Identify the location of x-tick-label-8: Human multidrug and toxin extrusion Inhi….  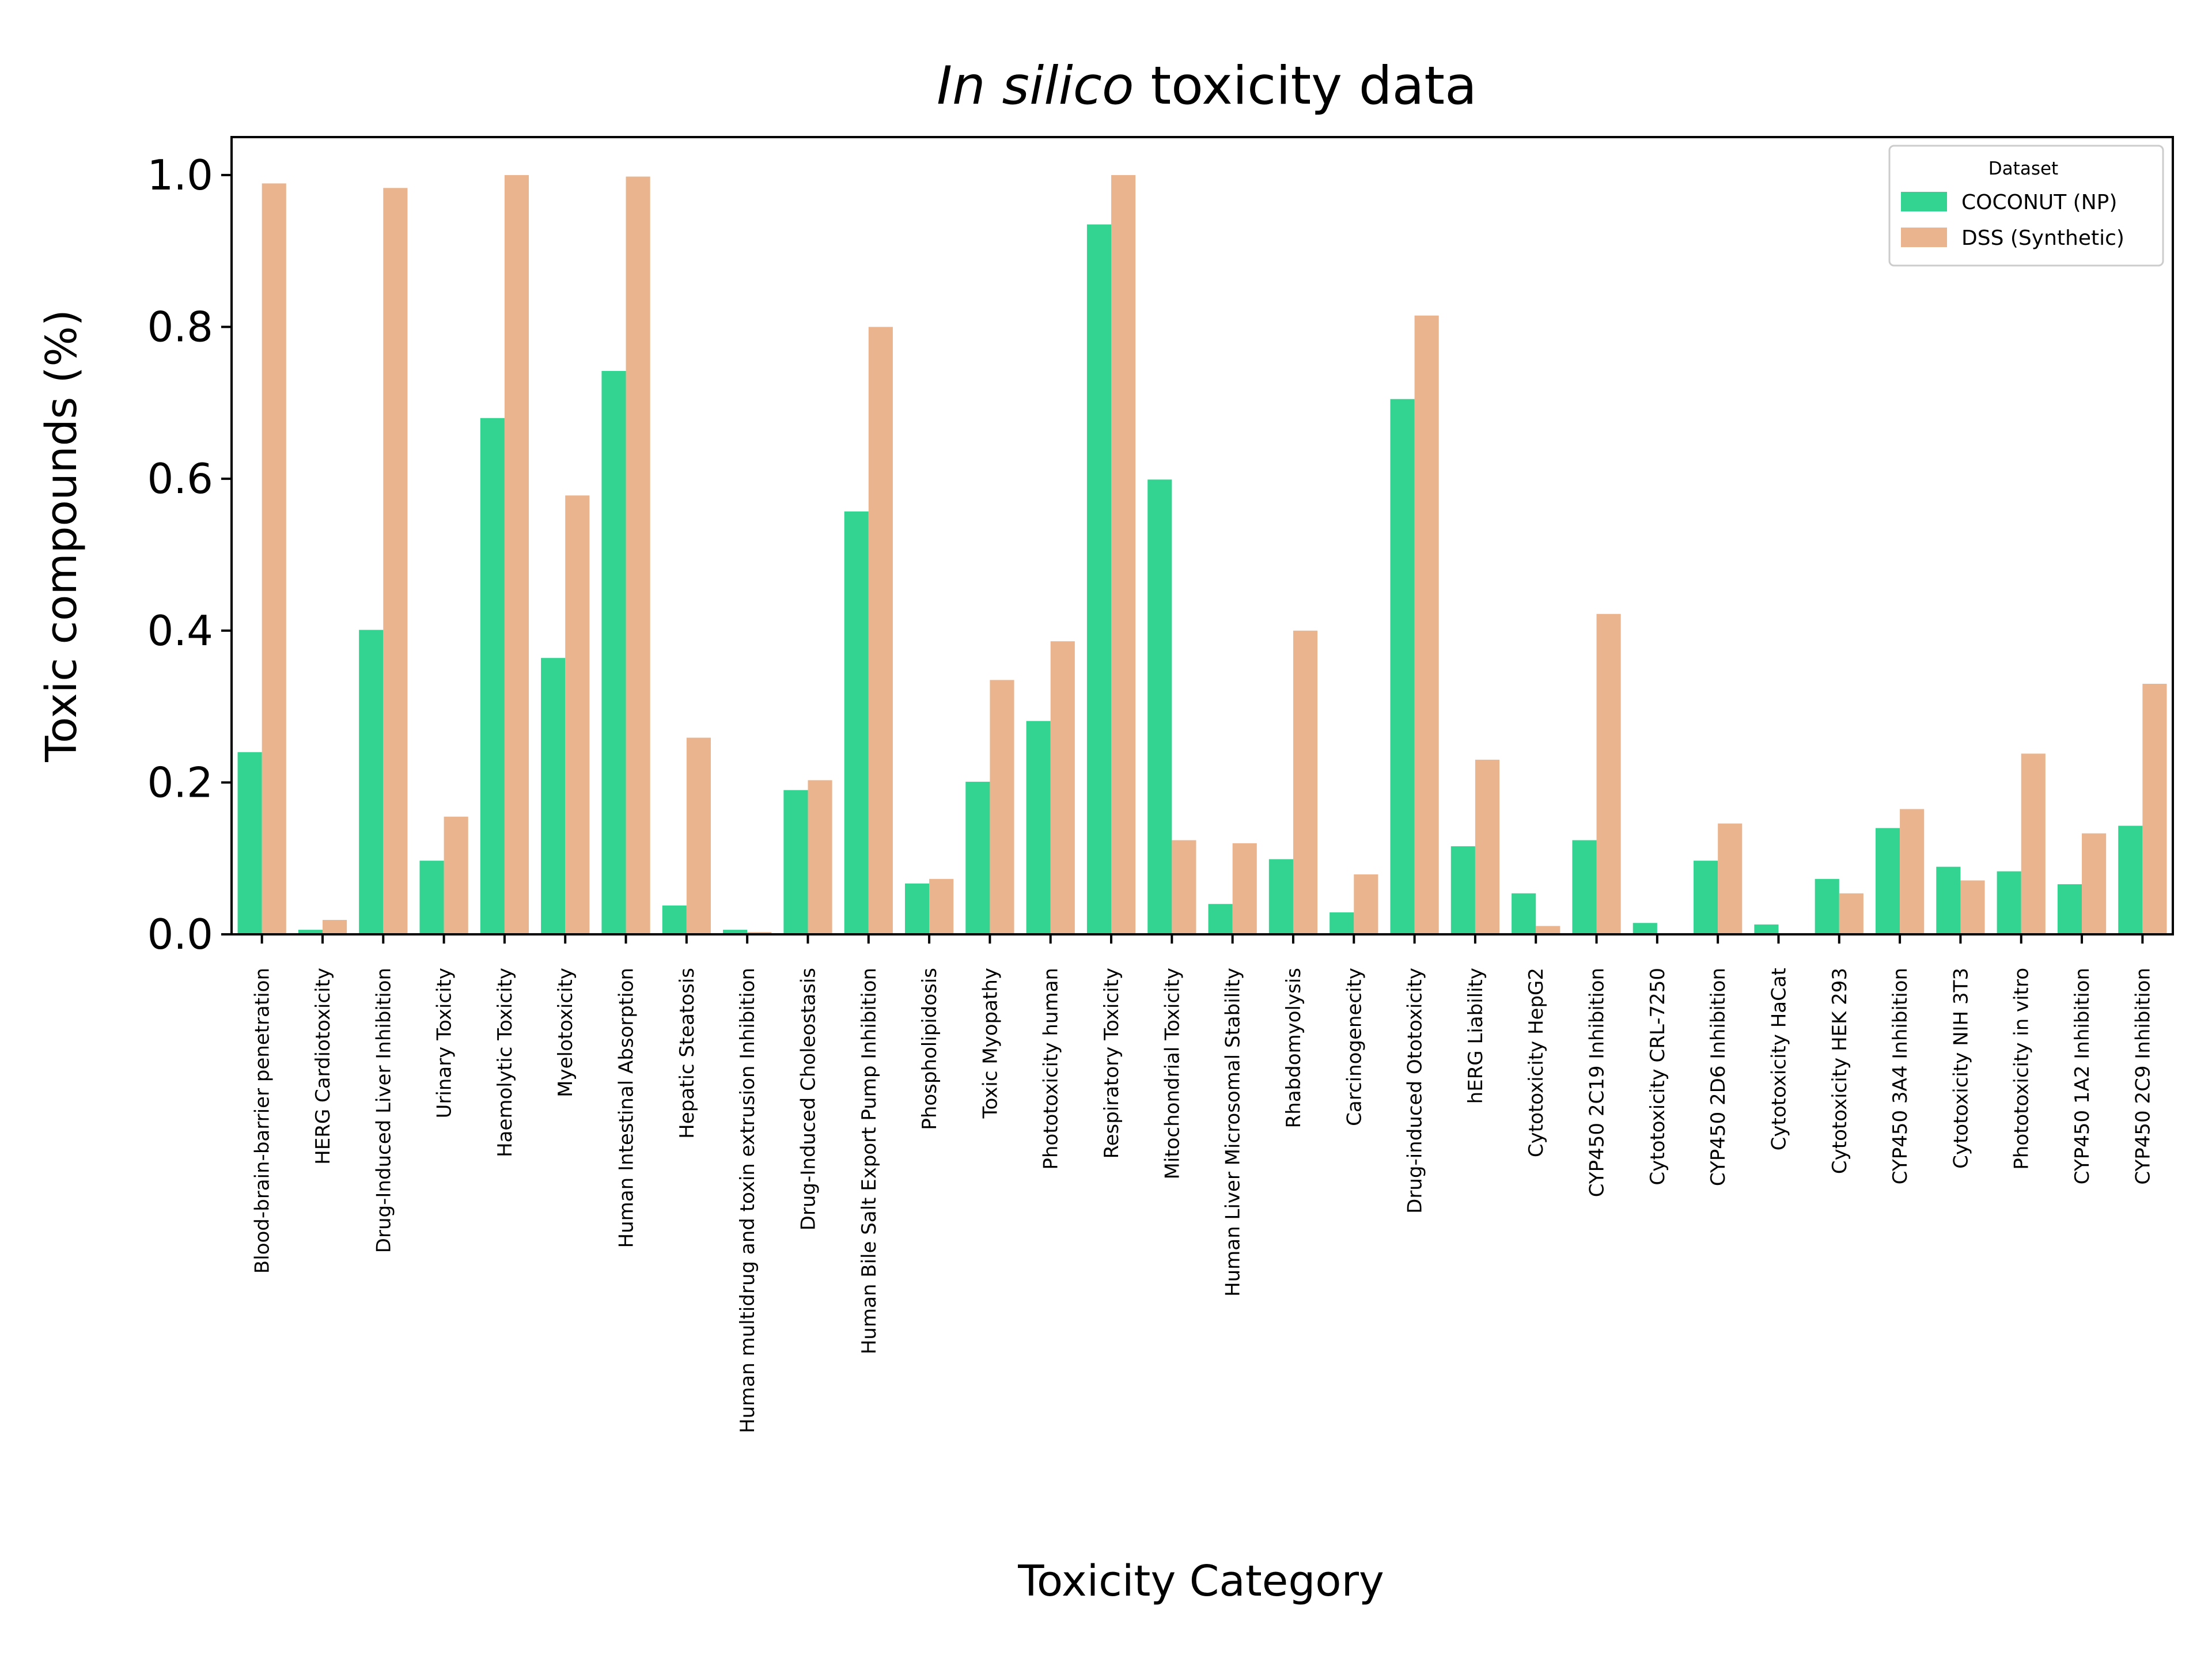
(747, 1200).